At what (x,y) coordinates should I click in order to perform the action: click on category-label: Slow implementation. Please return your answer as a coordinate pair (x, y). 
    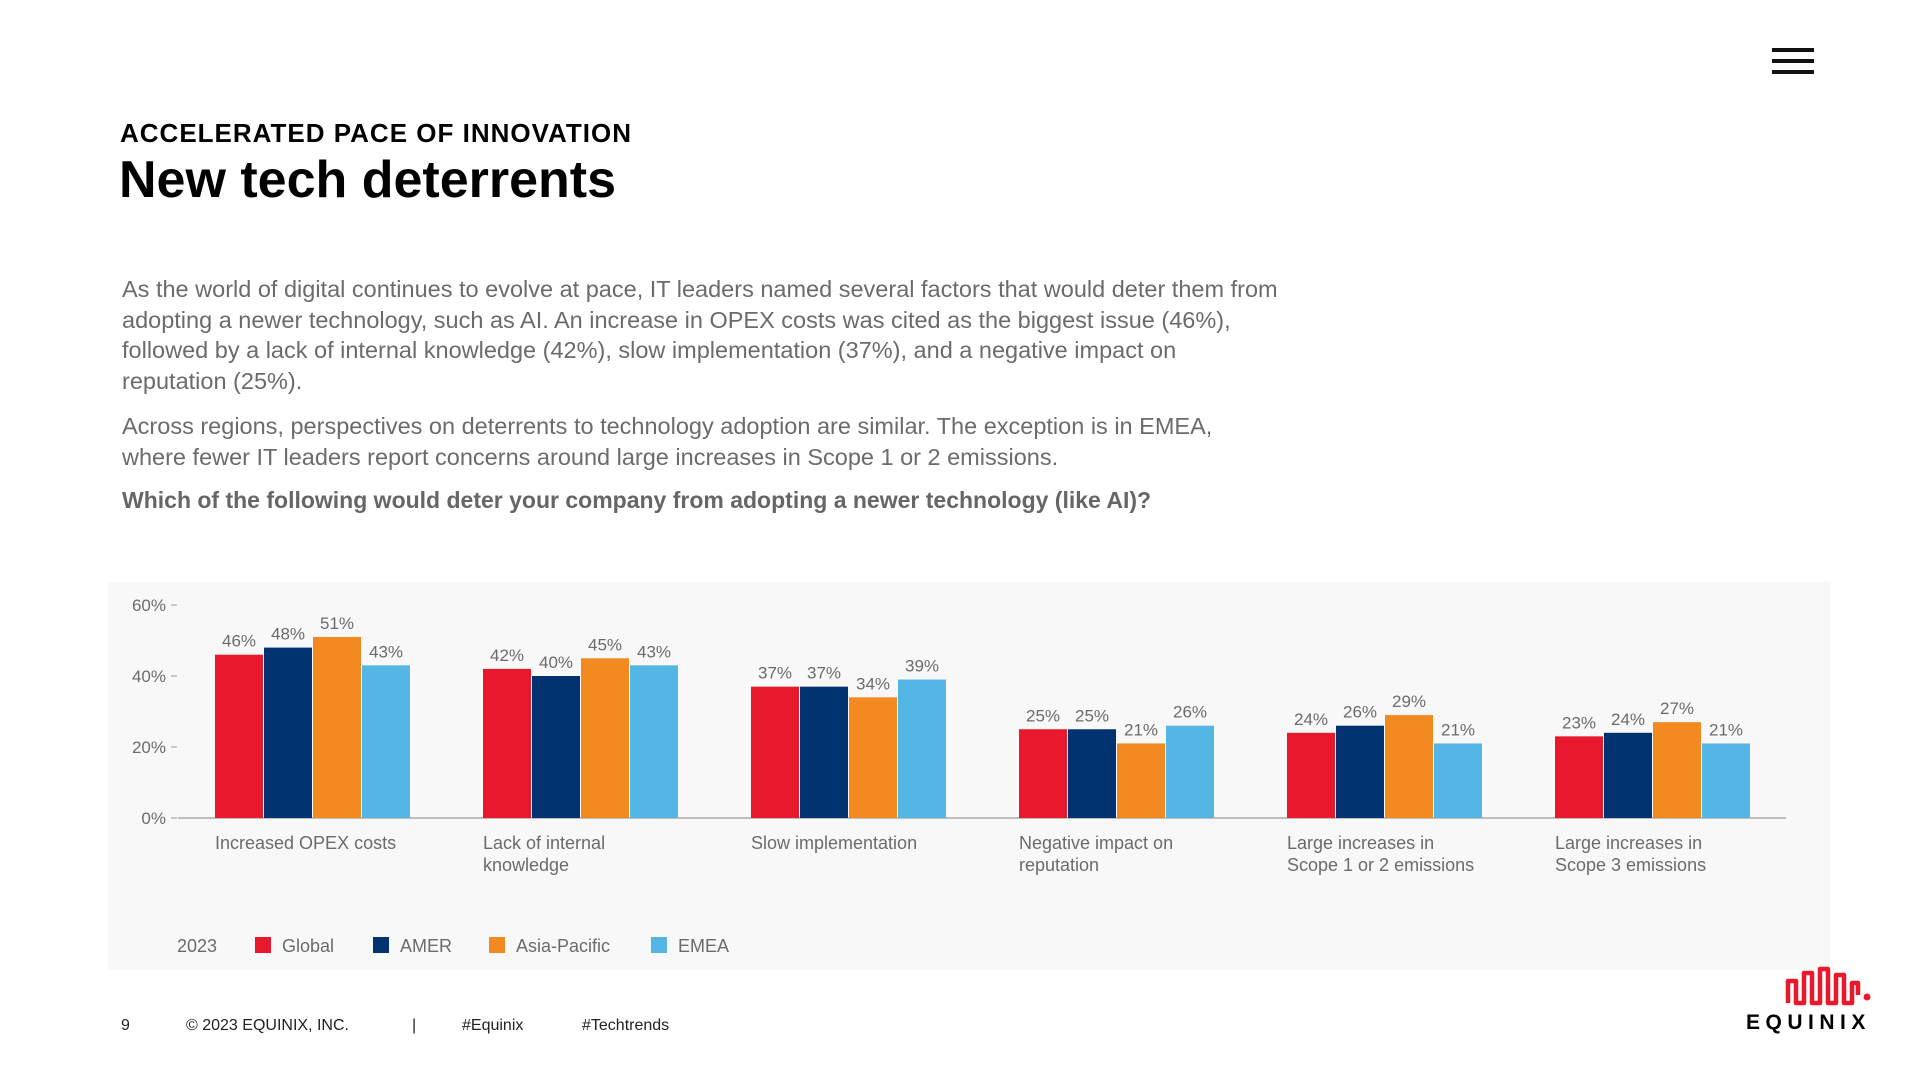
    Looking at the image, I should click on (834, 843).